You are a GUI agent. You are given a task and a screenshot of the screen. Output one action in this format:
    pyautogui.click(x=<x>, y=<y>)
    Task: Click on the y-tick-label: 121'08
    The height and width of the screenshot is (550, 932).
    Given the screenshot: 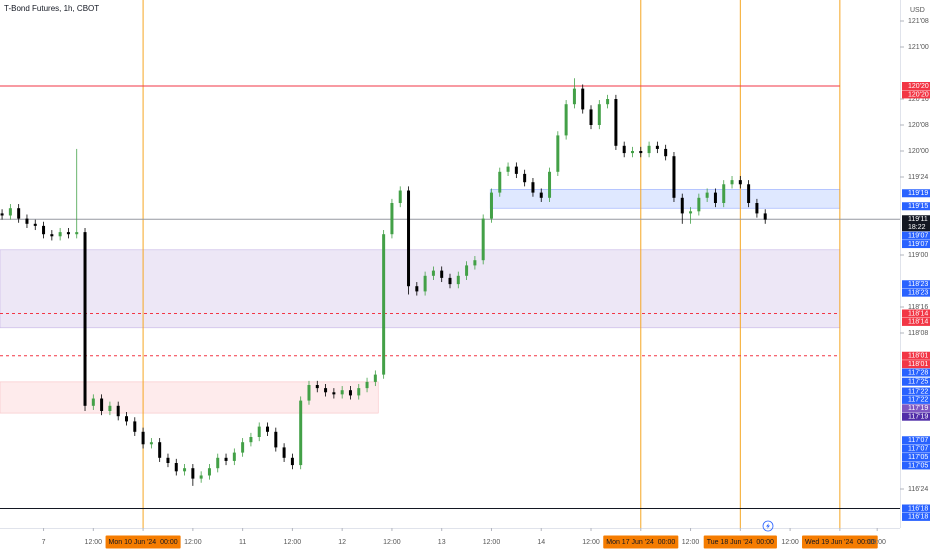 What is the action you would take?
    pyautogui.click(x=918, y=21)
    